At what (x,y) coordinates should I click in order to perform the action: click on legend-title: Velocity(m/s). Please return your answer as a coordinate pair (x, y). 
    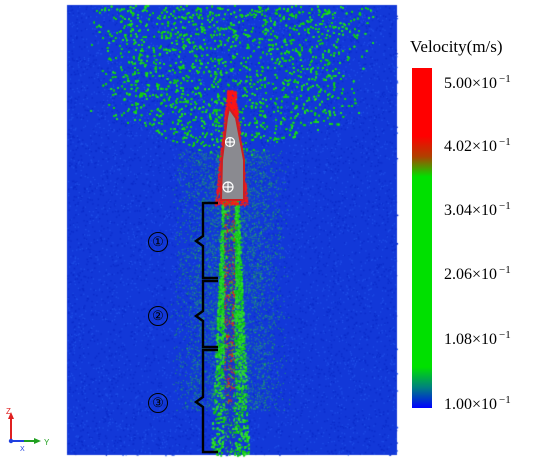
    Looking at the image, I should click on (456, 46).